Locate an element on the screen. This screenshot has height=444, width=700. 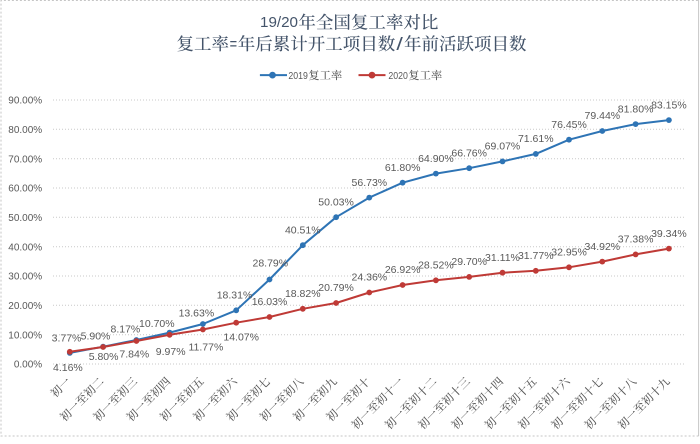
svg-text: 32.95% is located at coordinates (569, 253).